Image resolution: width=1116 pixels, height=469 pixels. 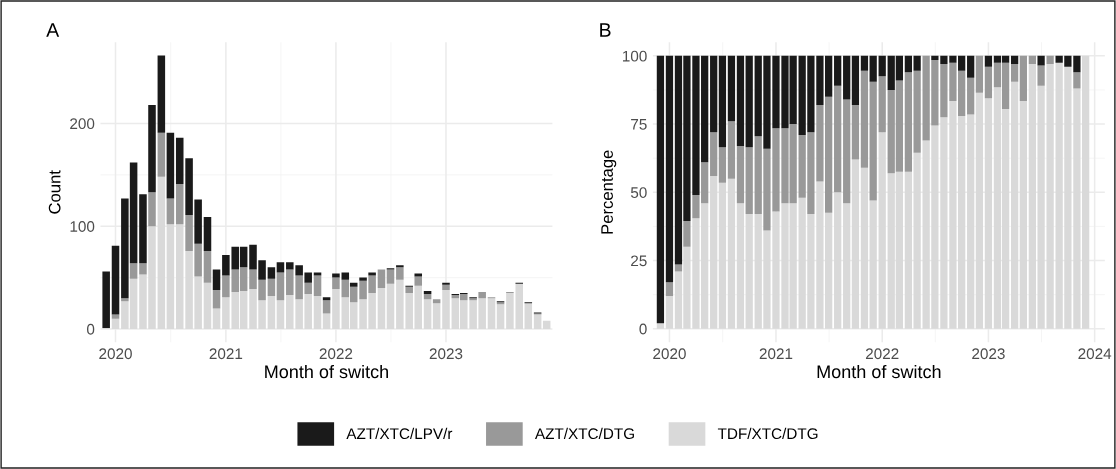 What do you see at coordinates (639, 124) in the screenshot?
I see `y-tick-label: 75` at bounding box center [639, 124].